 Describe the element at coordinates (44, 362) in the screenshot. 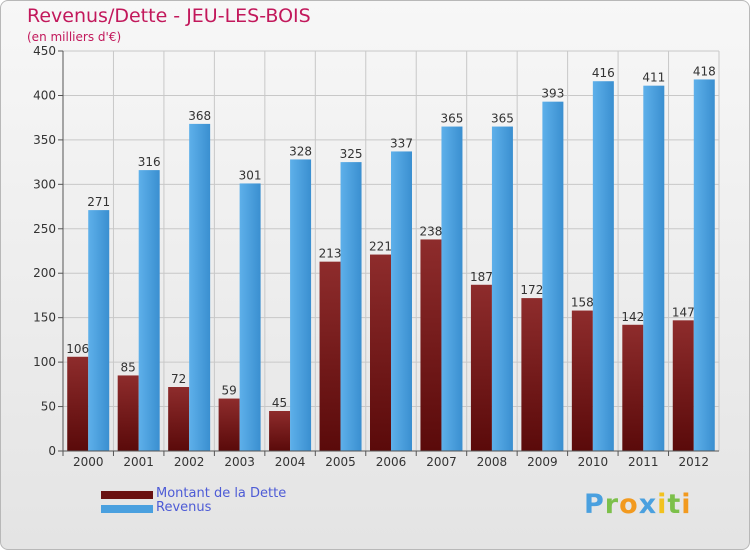

I see `y-tick-label: 100` at that location.